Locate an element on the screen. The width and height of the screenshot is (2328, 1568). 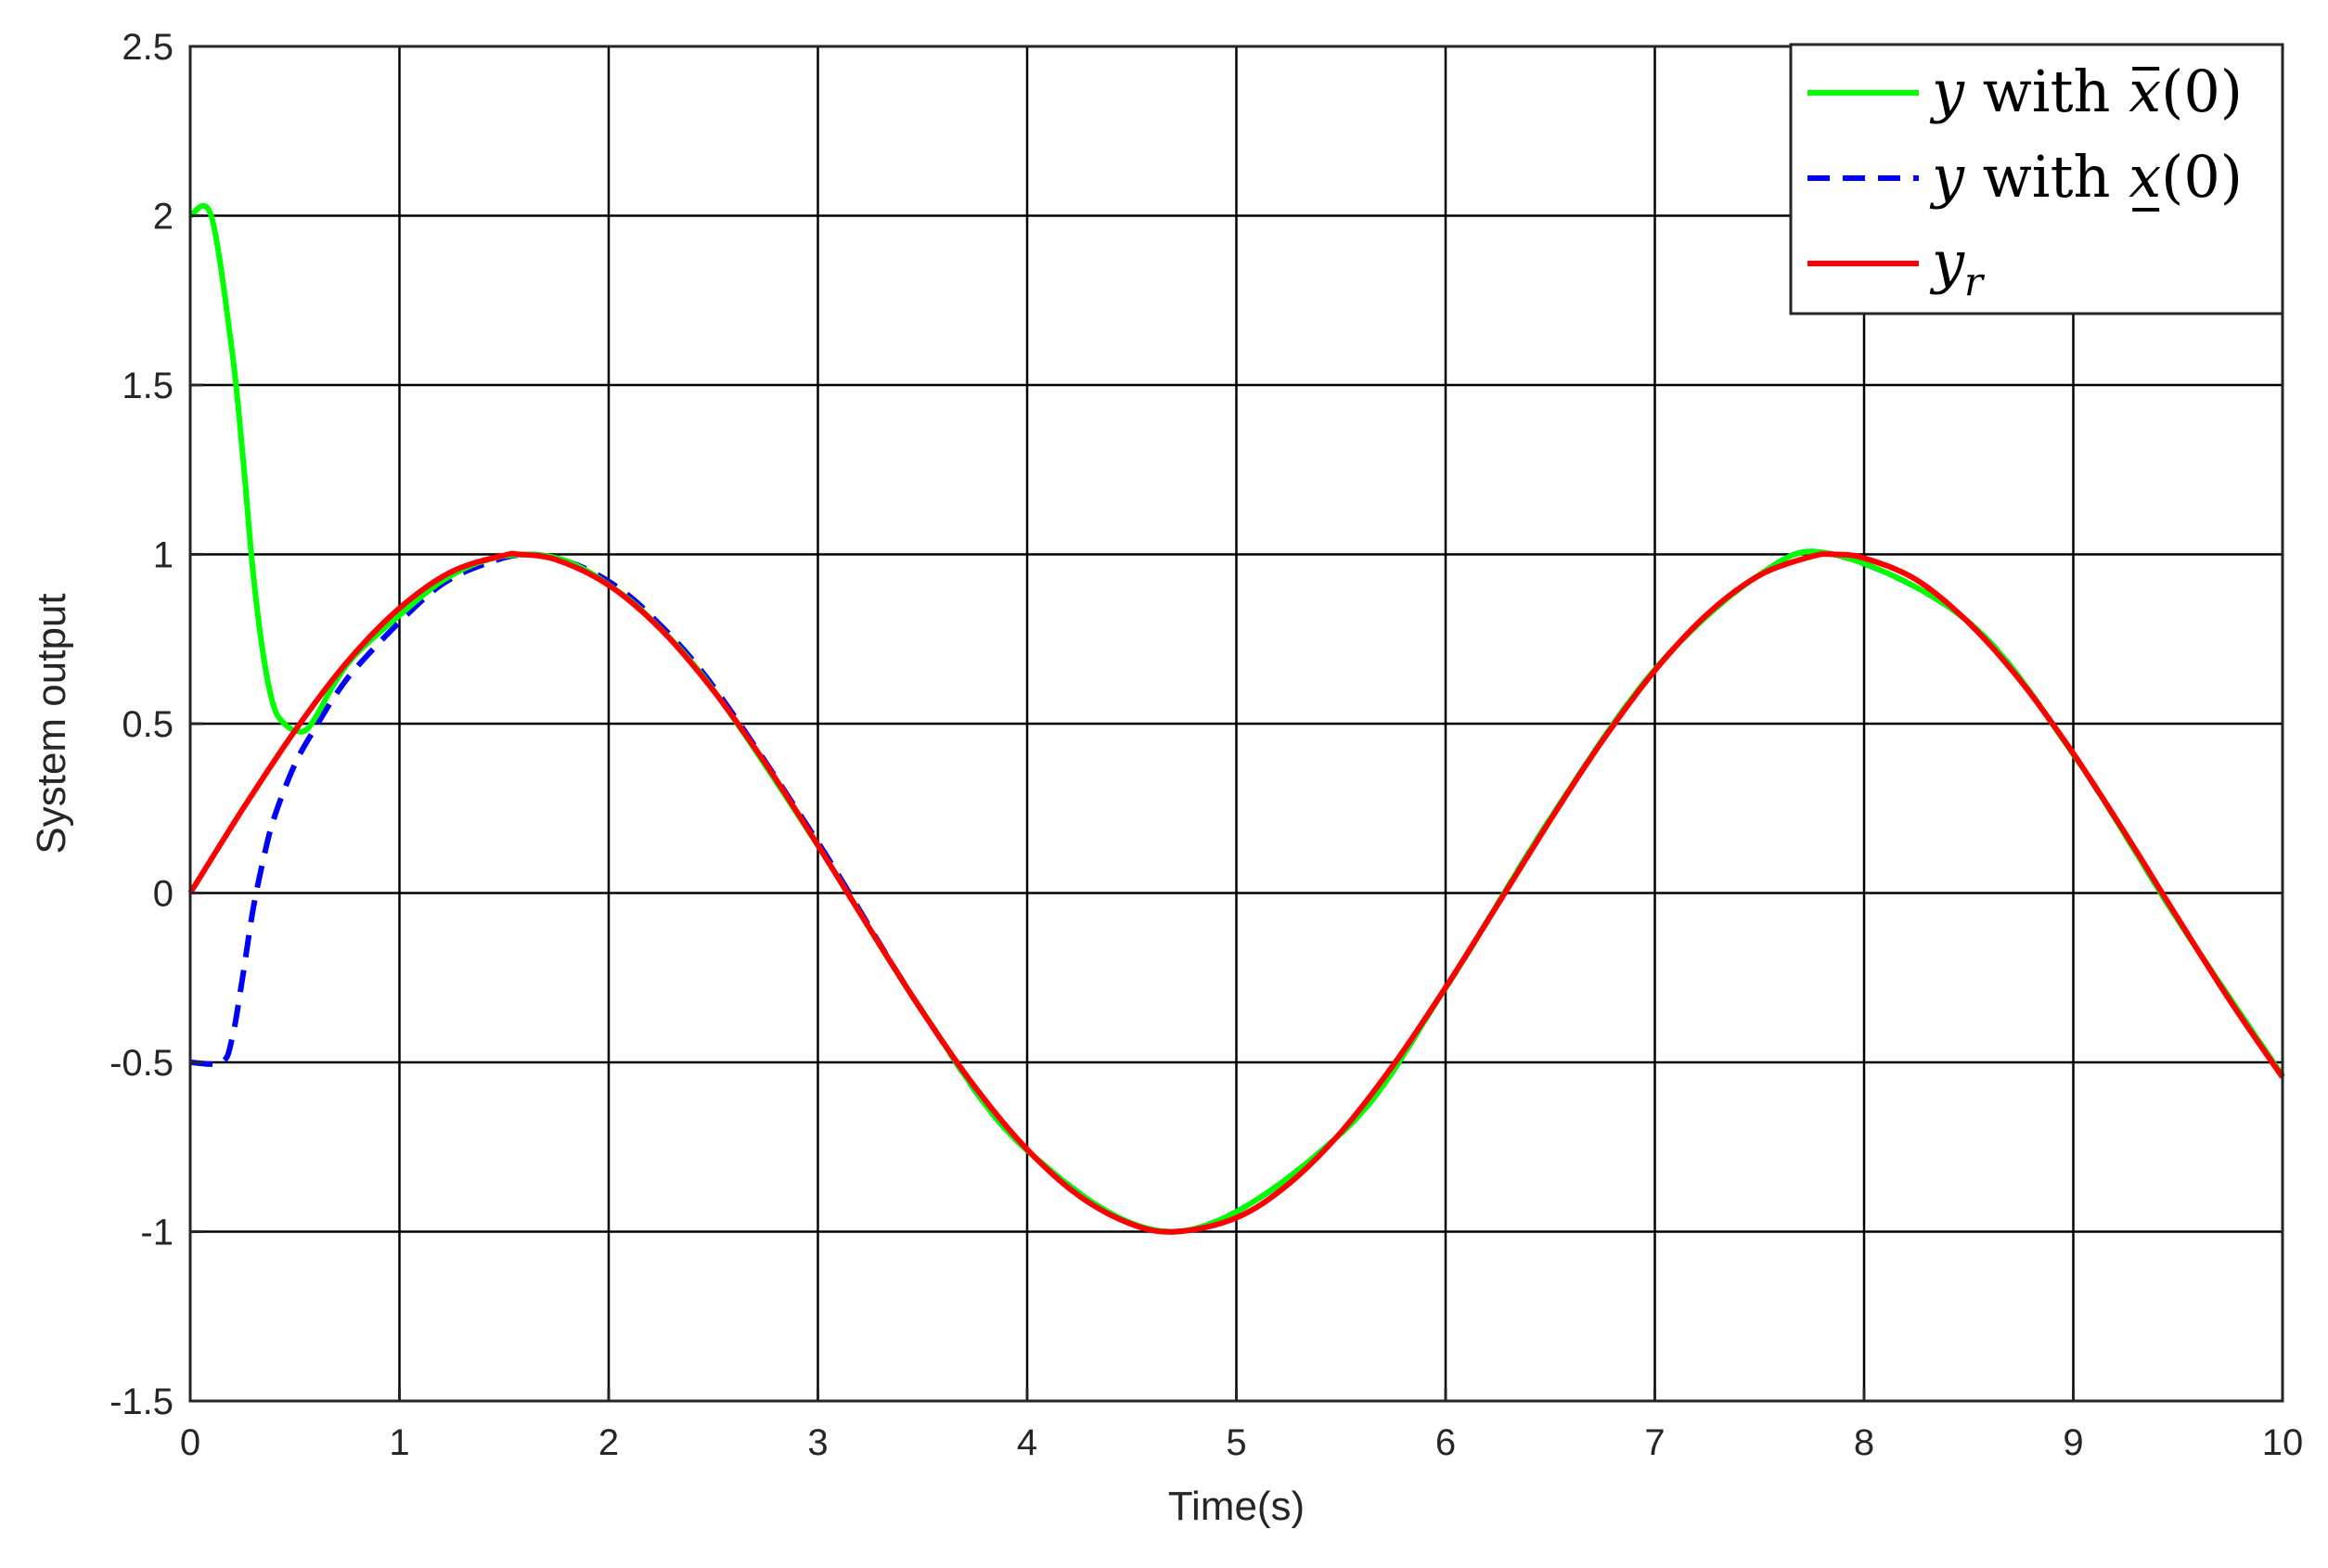
y-axis-label: System output is located at coordinates (51, 723).